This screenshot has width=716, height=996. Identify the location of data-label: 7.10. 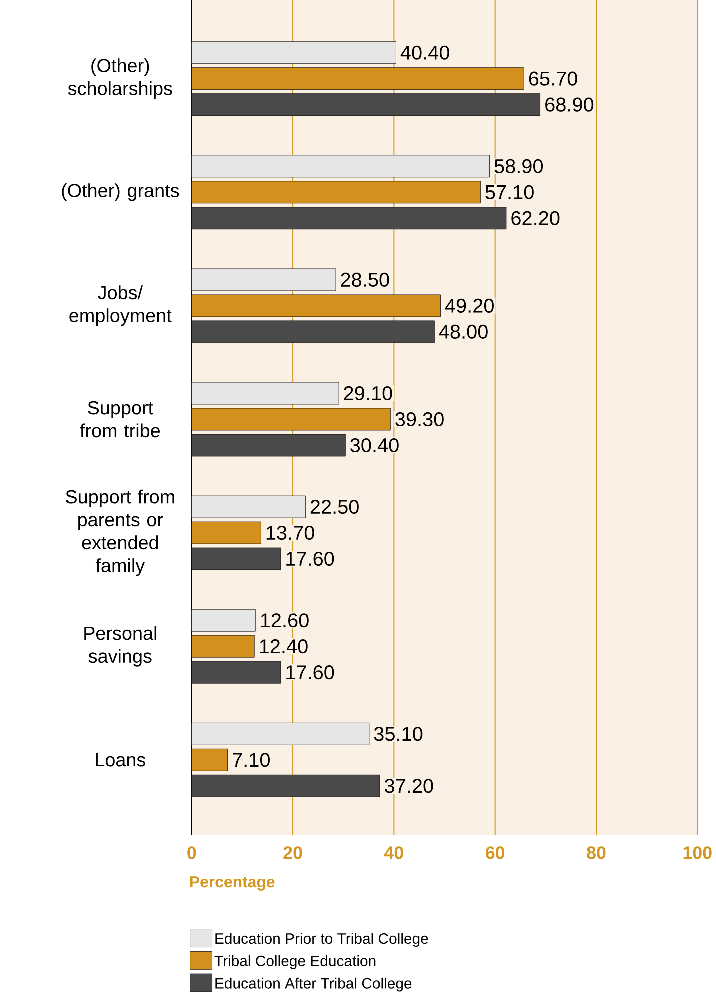
(251, 760).